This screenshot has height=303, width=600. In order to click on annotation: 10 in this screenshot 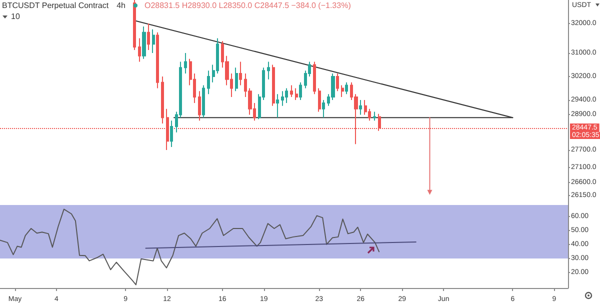, I will do `click(15, 16)`.